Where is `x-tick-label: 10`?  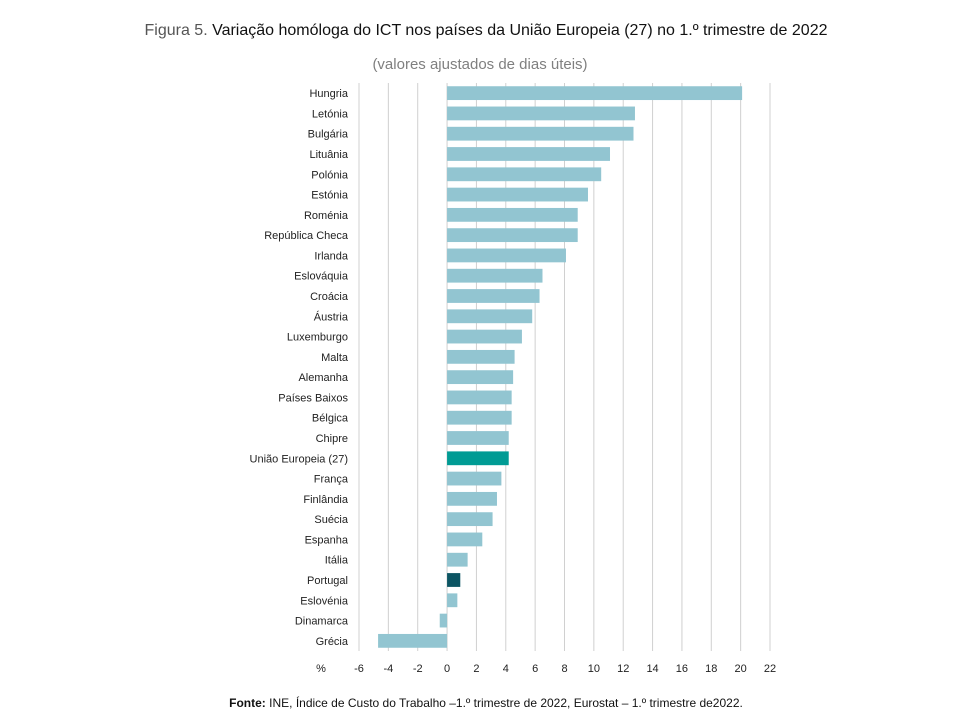 x-tick-label: 10 is located at coordinates (594, 669).